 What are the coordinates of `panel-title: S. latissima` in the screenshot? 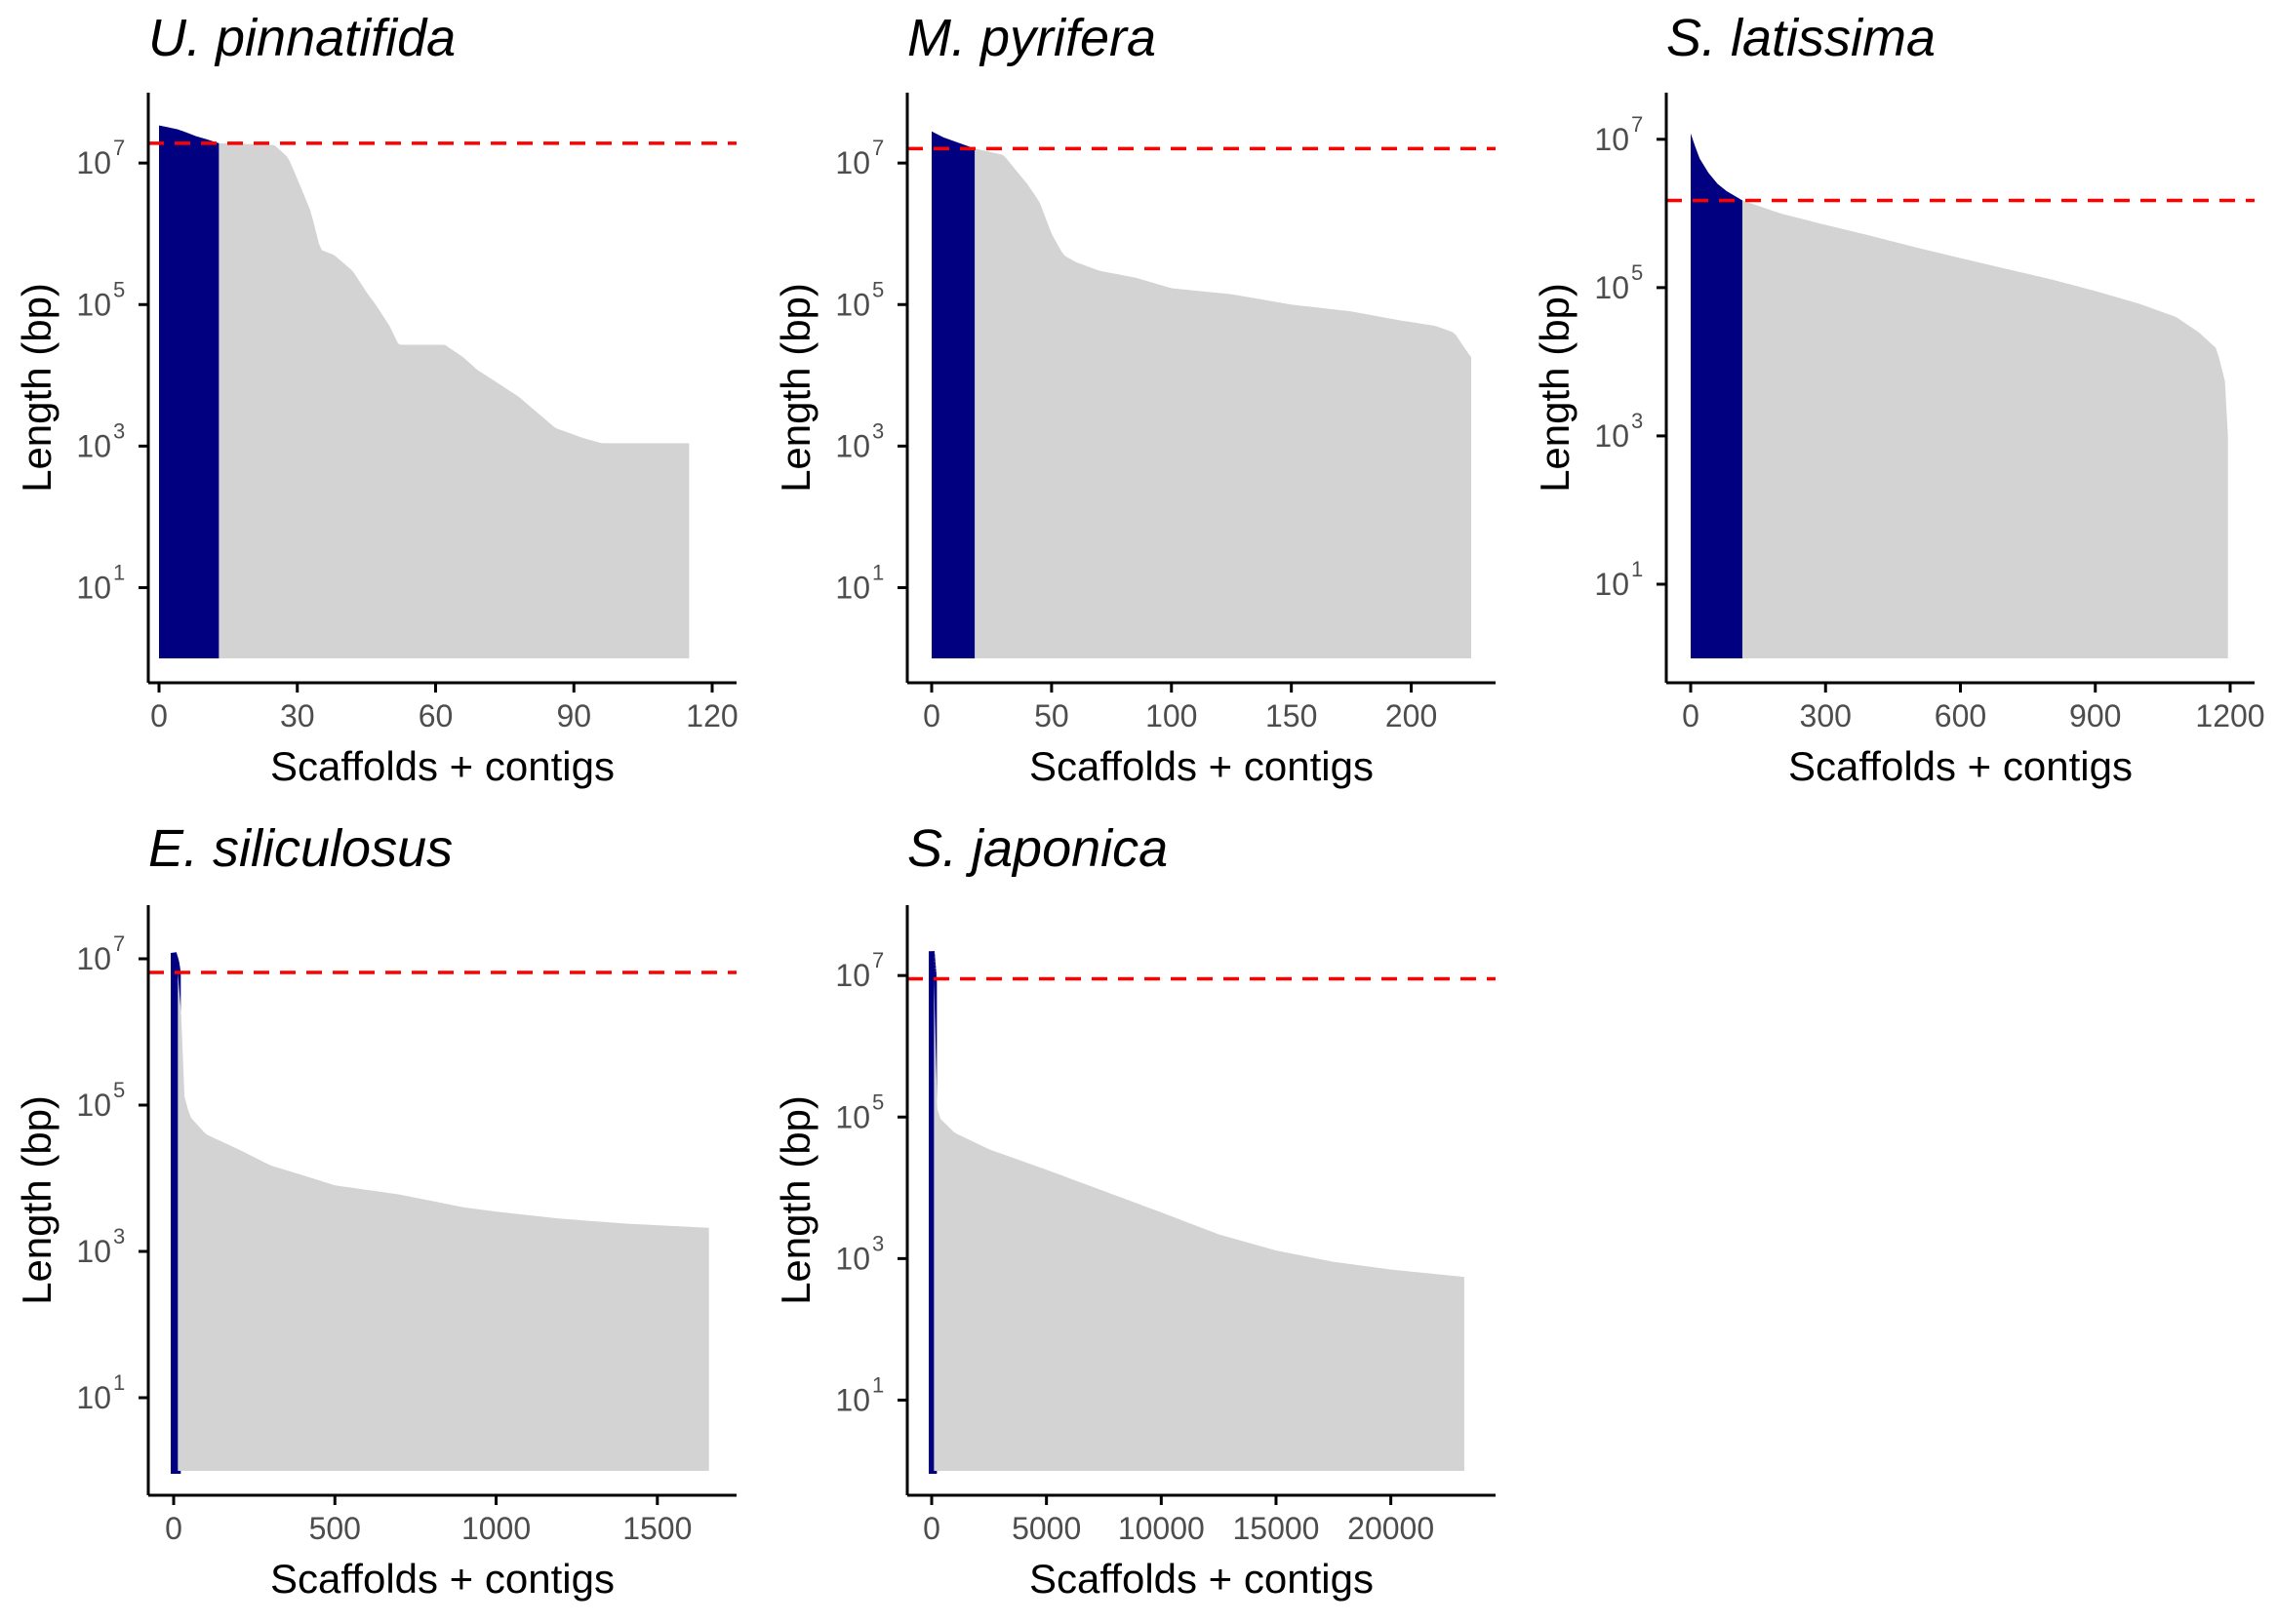 It's located at (1801, 38).